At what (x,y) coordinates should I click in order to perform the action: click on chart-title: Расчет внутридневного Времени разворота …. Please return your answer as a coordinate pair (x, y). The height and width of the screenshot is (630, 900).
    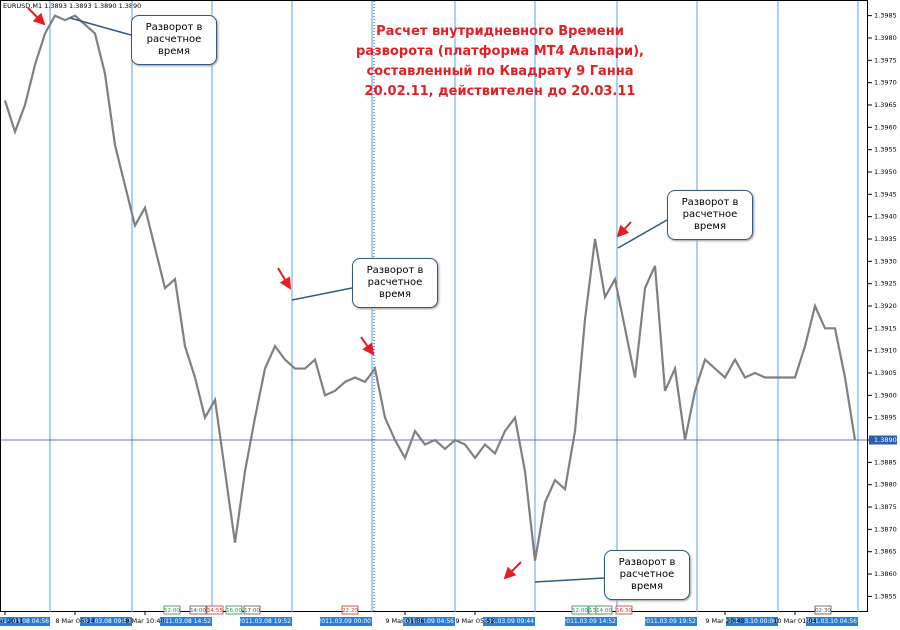
    Looking at the image, I should click on (500, 61).